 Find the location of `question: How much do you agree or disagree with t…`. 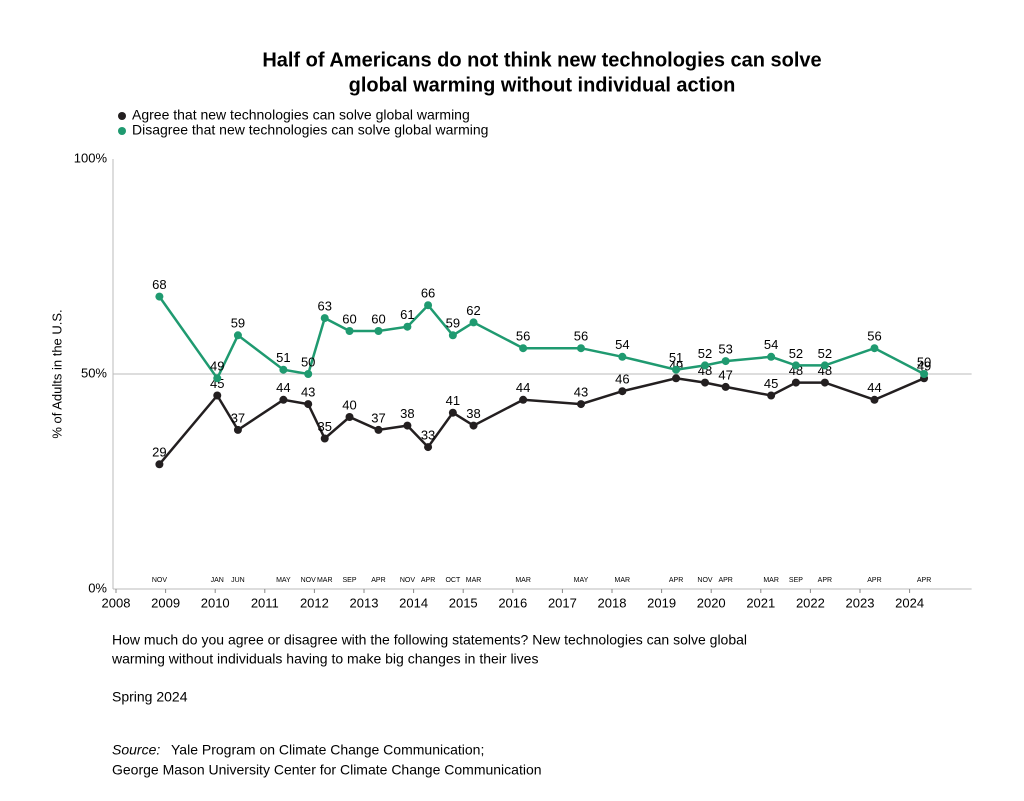

question: How much do you agree or disagree with t… is located at coordinates (429, 640).